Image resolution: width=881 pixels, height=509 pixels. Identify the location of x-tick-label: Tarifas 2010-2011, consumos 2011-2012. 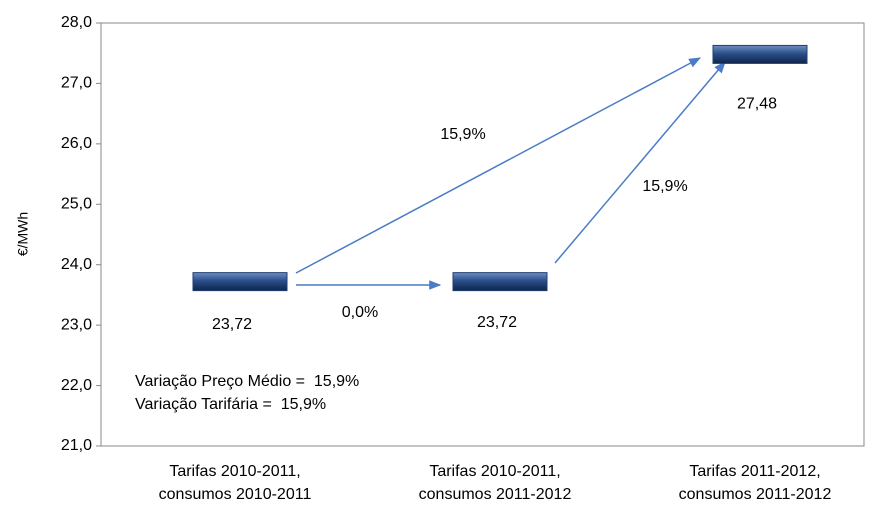
(495, 483).